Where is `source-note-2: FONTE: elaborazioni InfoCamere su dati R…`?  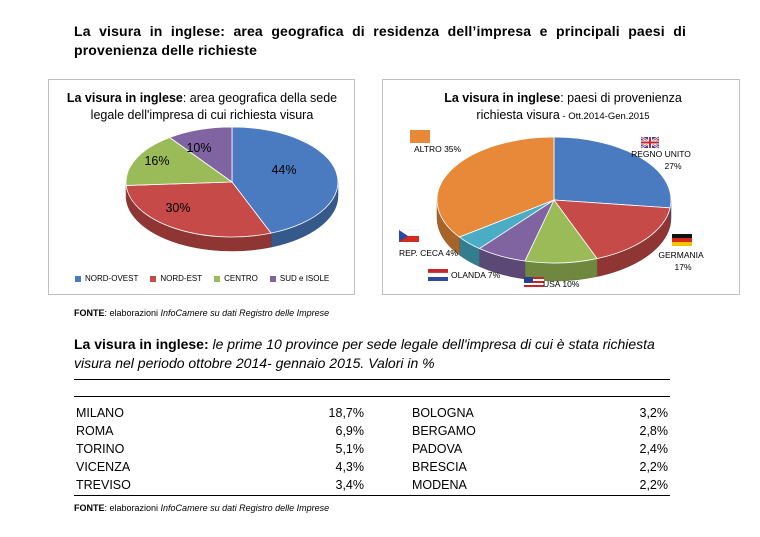
source-note-2: FONTE: elaborazioni InfoCamere su dati R… is located at coordinates (201, 508).